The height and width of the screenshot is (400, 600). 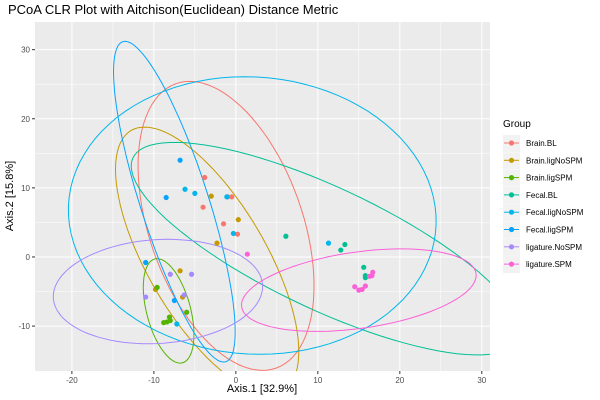 I want to click on legend-label: ligature.SPM, so click(x=549, y=264).